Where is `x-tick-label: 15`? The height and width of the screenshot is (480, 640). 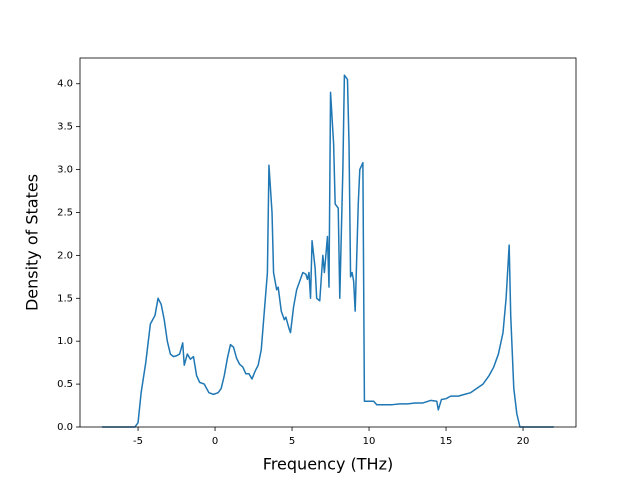 x-tick-label: 15 is located at coordinates (446, 441).